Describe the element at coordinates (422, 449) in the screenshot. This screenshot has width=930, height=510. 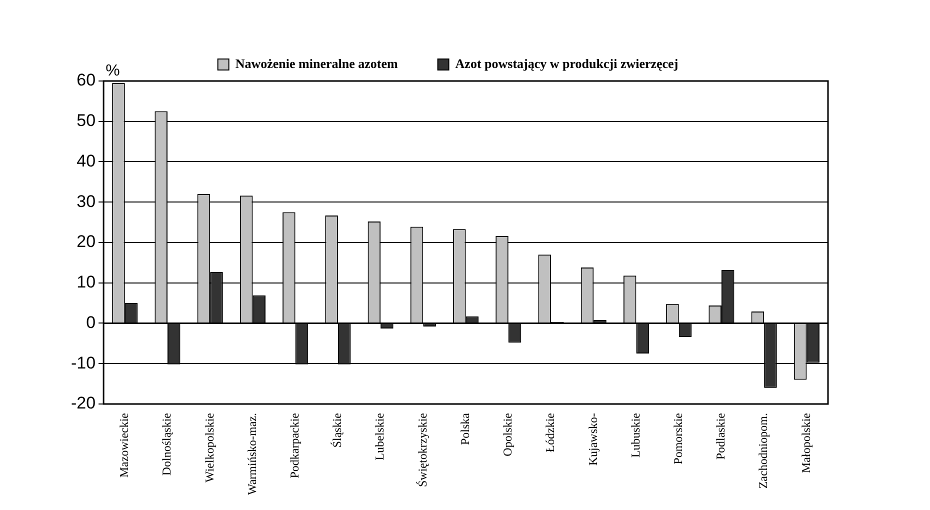
I see `x-tick-label: Świętokrzyskie` at that location.